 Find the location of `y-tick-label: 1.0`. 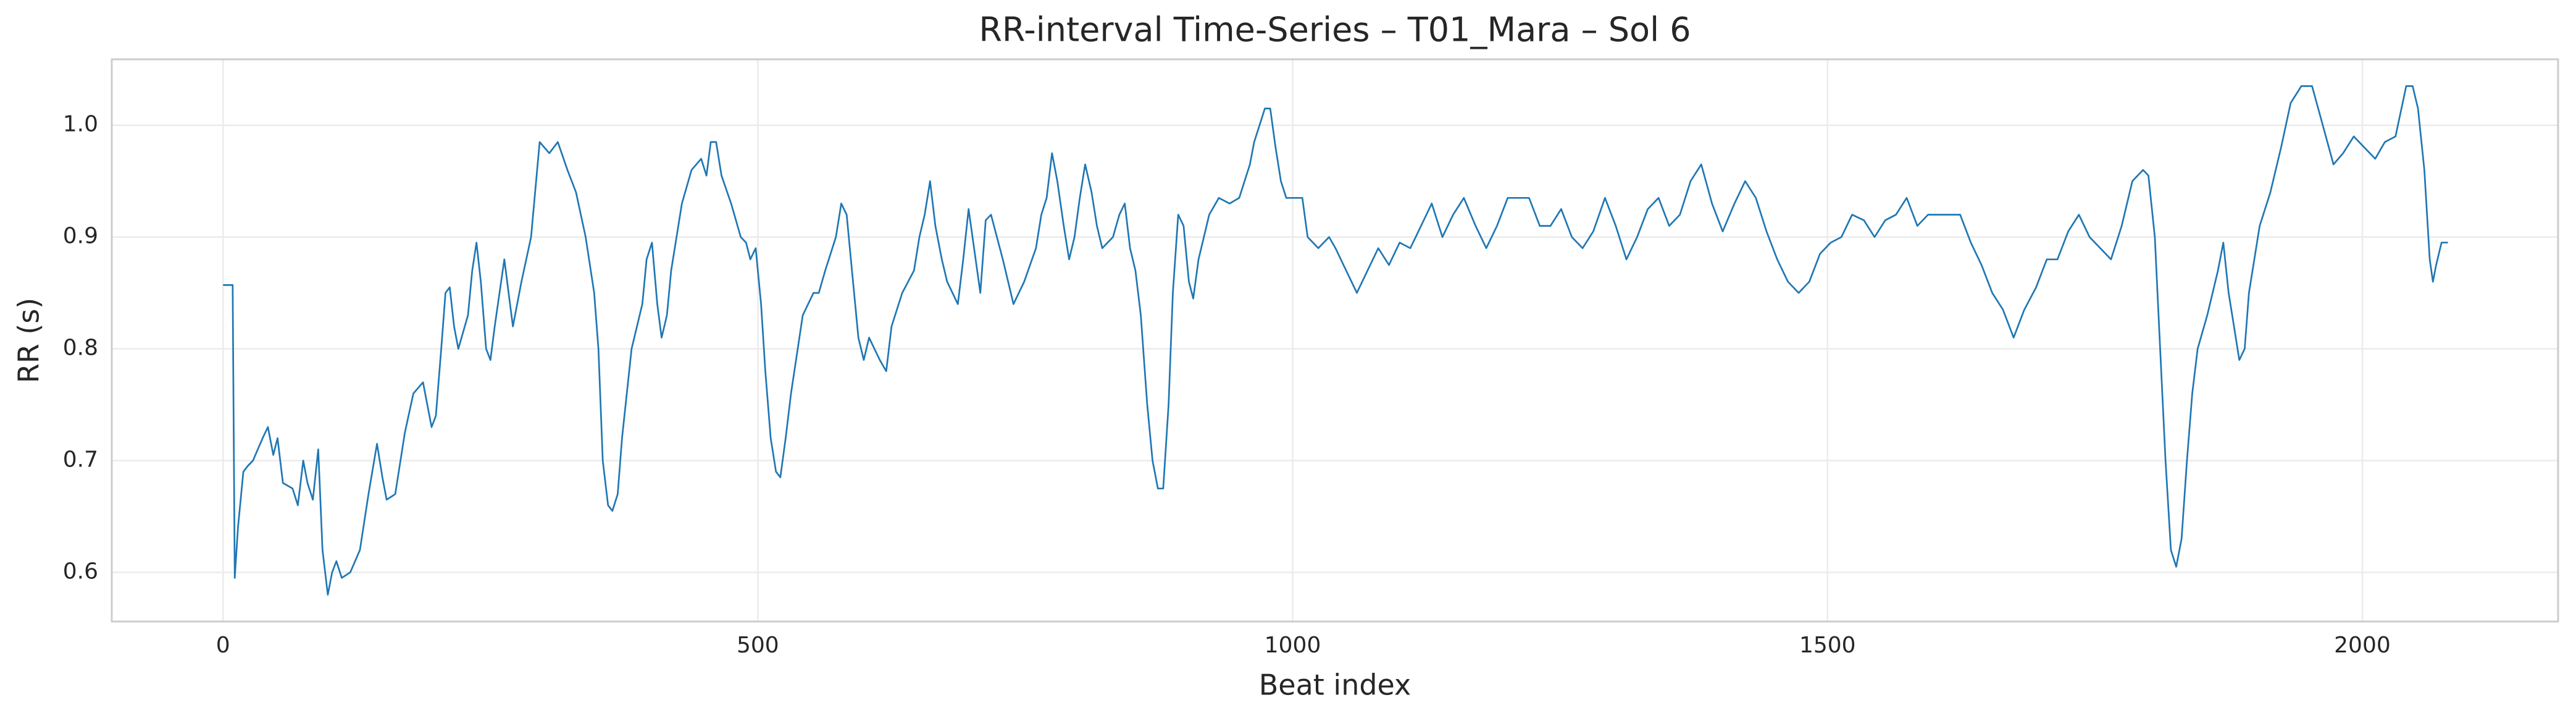

y-tick-label: 1.0 is located at coordinates (80, 124).